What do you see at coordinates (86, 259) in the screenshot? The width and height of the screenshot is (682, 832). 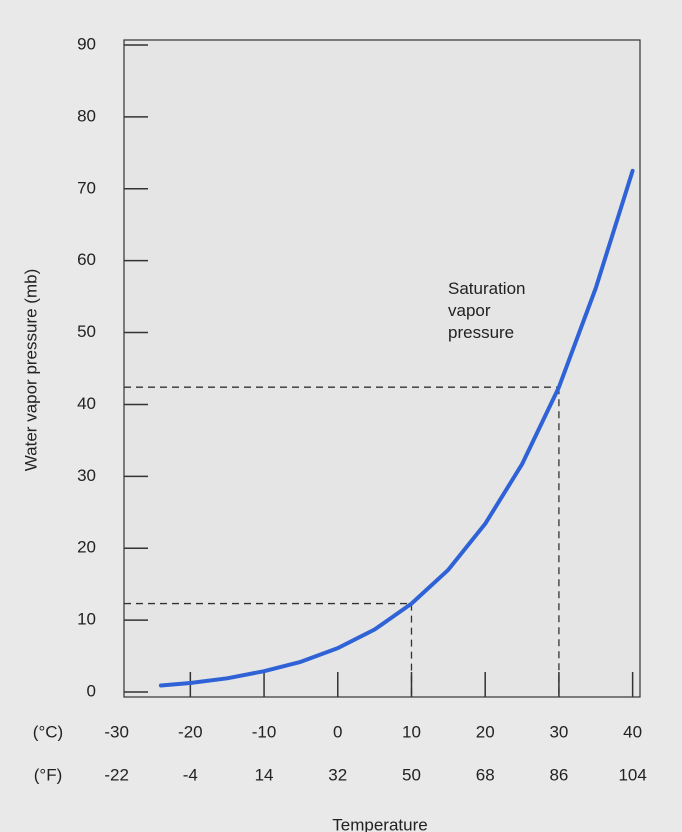 I see `y-tick-label: 60` at bounding box center [86, 259].